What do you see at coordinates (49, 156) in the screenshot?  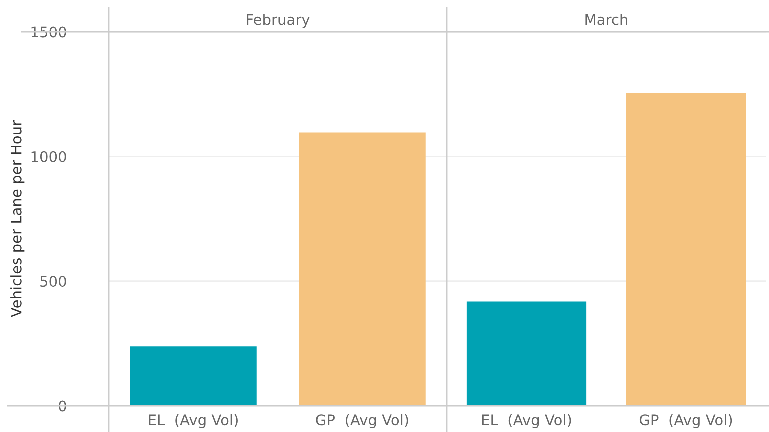 I see `y-tick-label: 1000` at bounding box center [49, 156].